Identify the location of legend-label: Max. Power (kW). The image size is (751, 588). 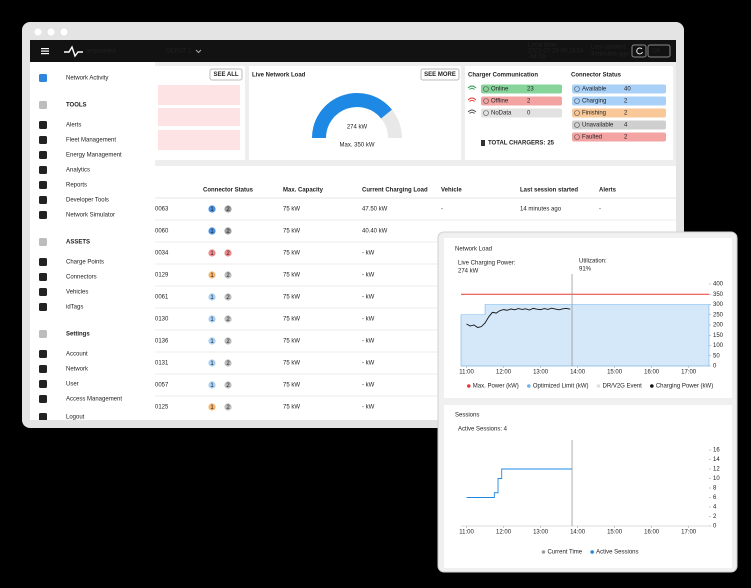
(496, 387).